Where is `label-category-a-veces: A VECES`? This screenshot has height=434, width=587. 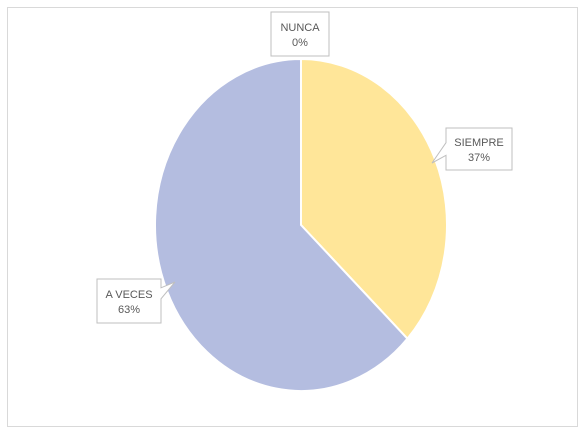 label-category-a-veces: A VECES is located at coordinates (128, 295).